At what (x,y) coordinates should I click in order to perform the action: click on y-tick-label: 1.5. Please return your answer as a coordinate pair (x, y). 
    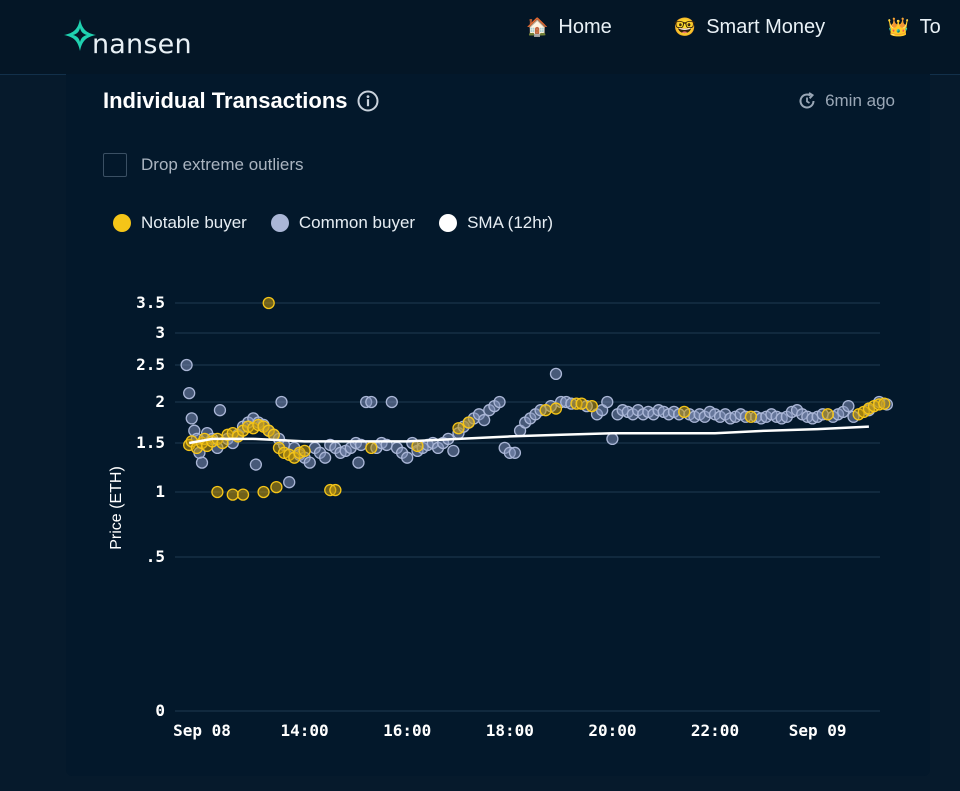
    Looking at the image, I should click on (150, 442).